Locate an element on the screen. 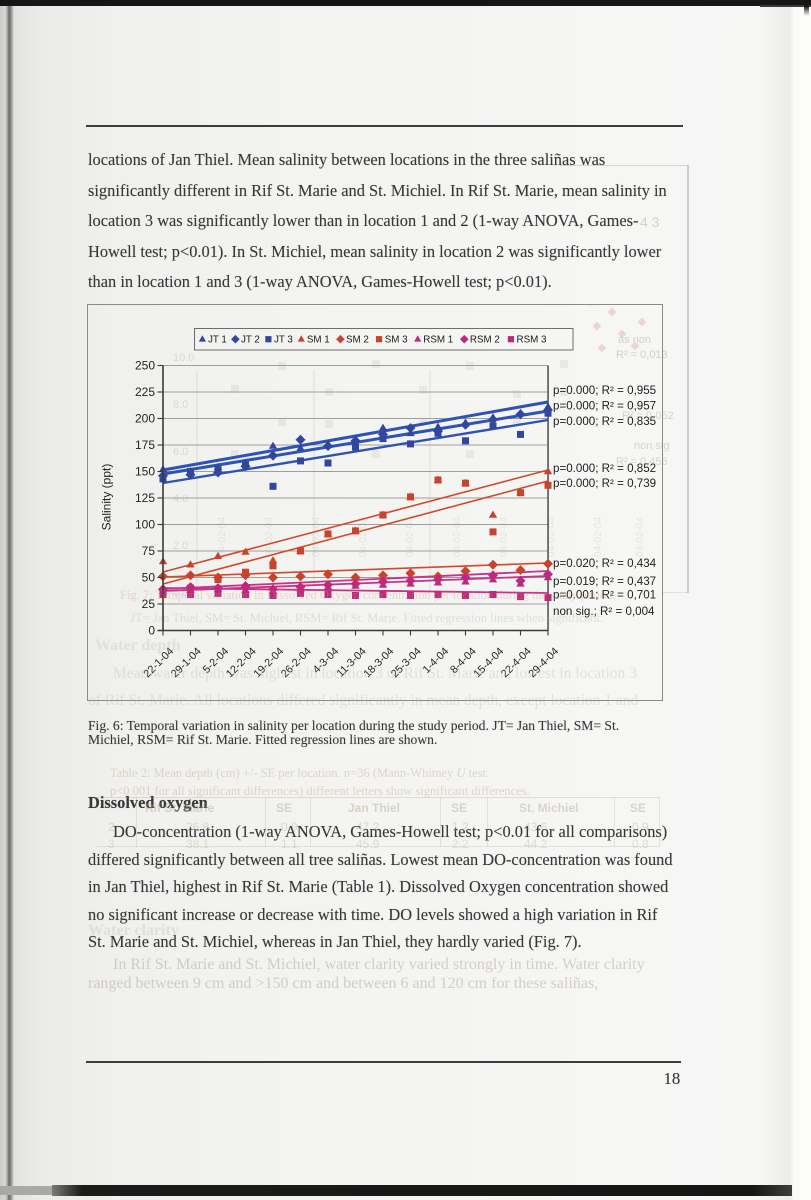 This screenshot has height=1200, width=811. svg-text: JT 2 is located at coordinates (250, 340).